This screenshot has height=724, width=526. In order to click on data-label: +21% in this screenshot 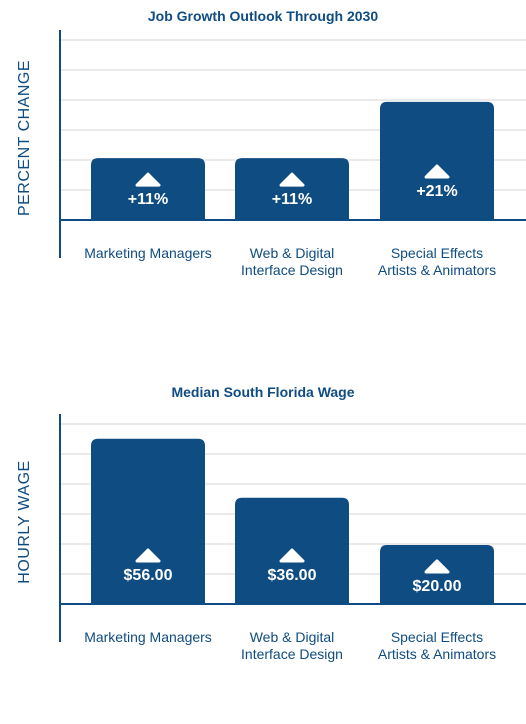, I will do `click(436, 191)`.